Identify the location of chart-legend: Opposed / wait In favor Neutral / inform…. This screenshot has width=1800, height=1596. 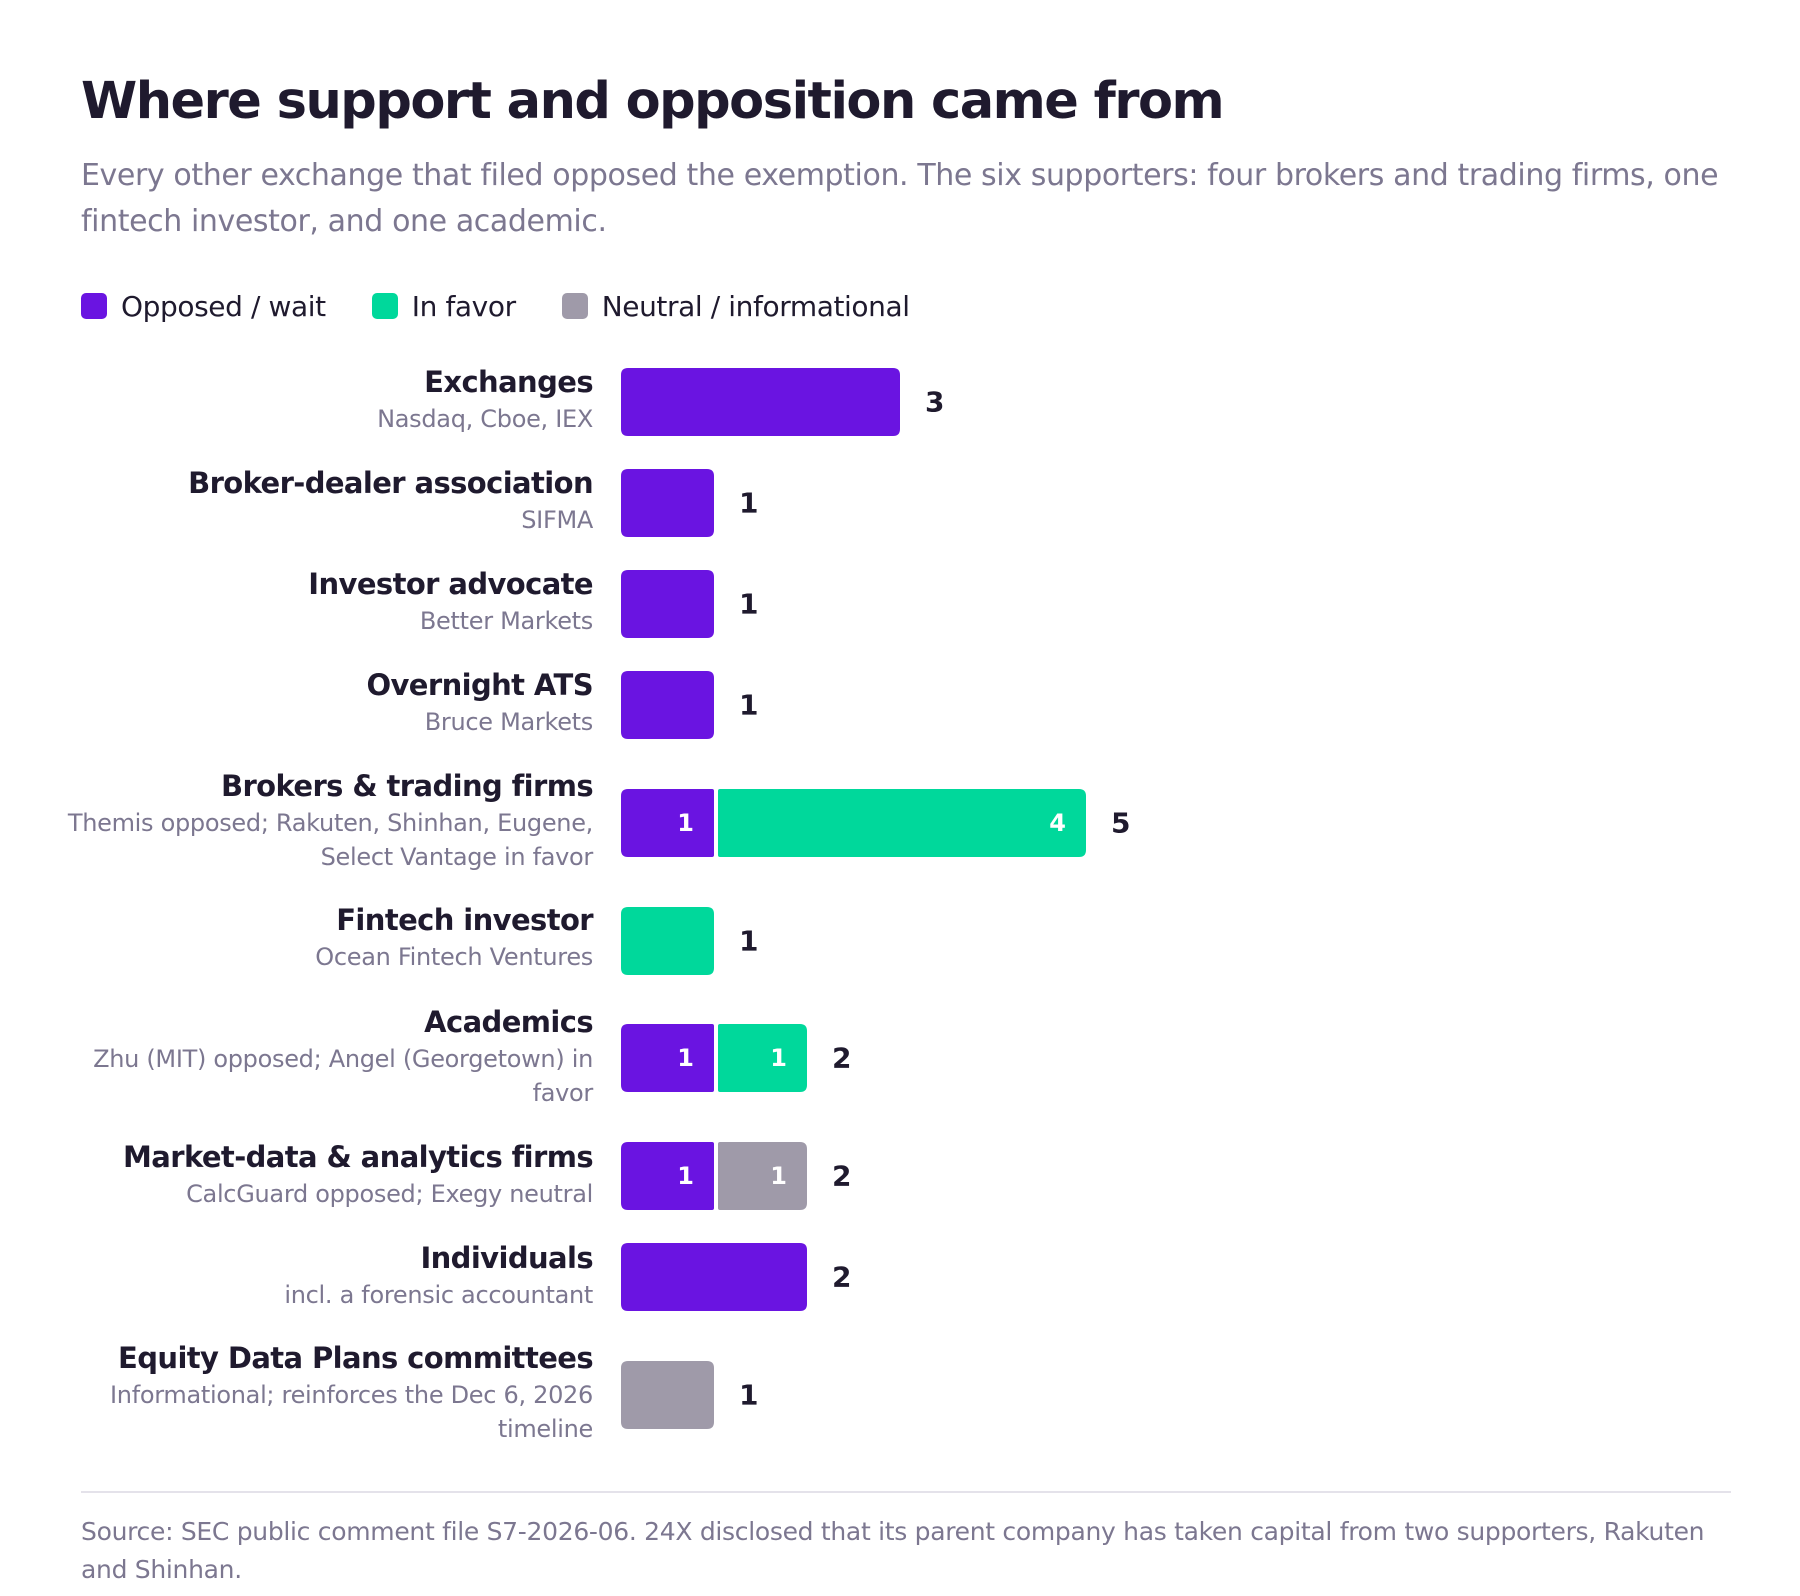
(518, 306).